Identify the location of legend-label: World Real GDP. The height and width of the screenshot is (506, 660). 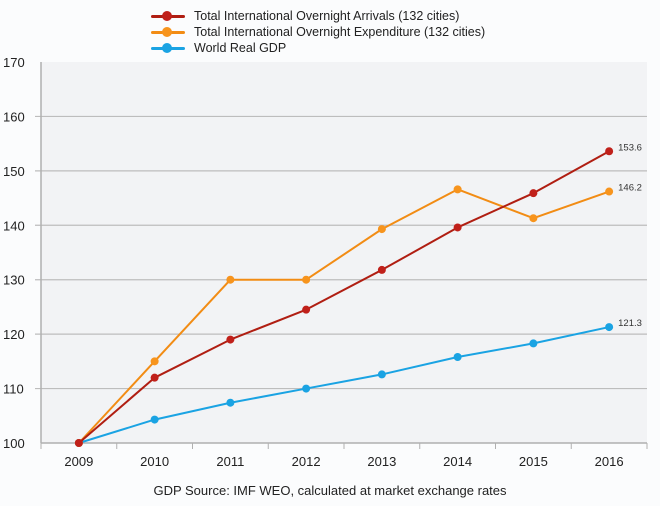
(240, 48).